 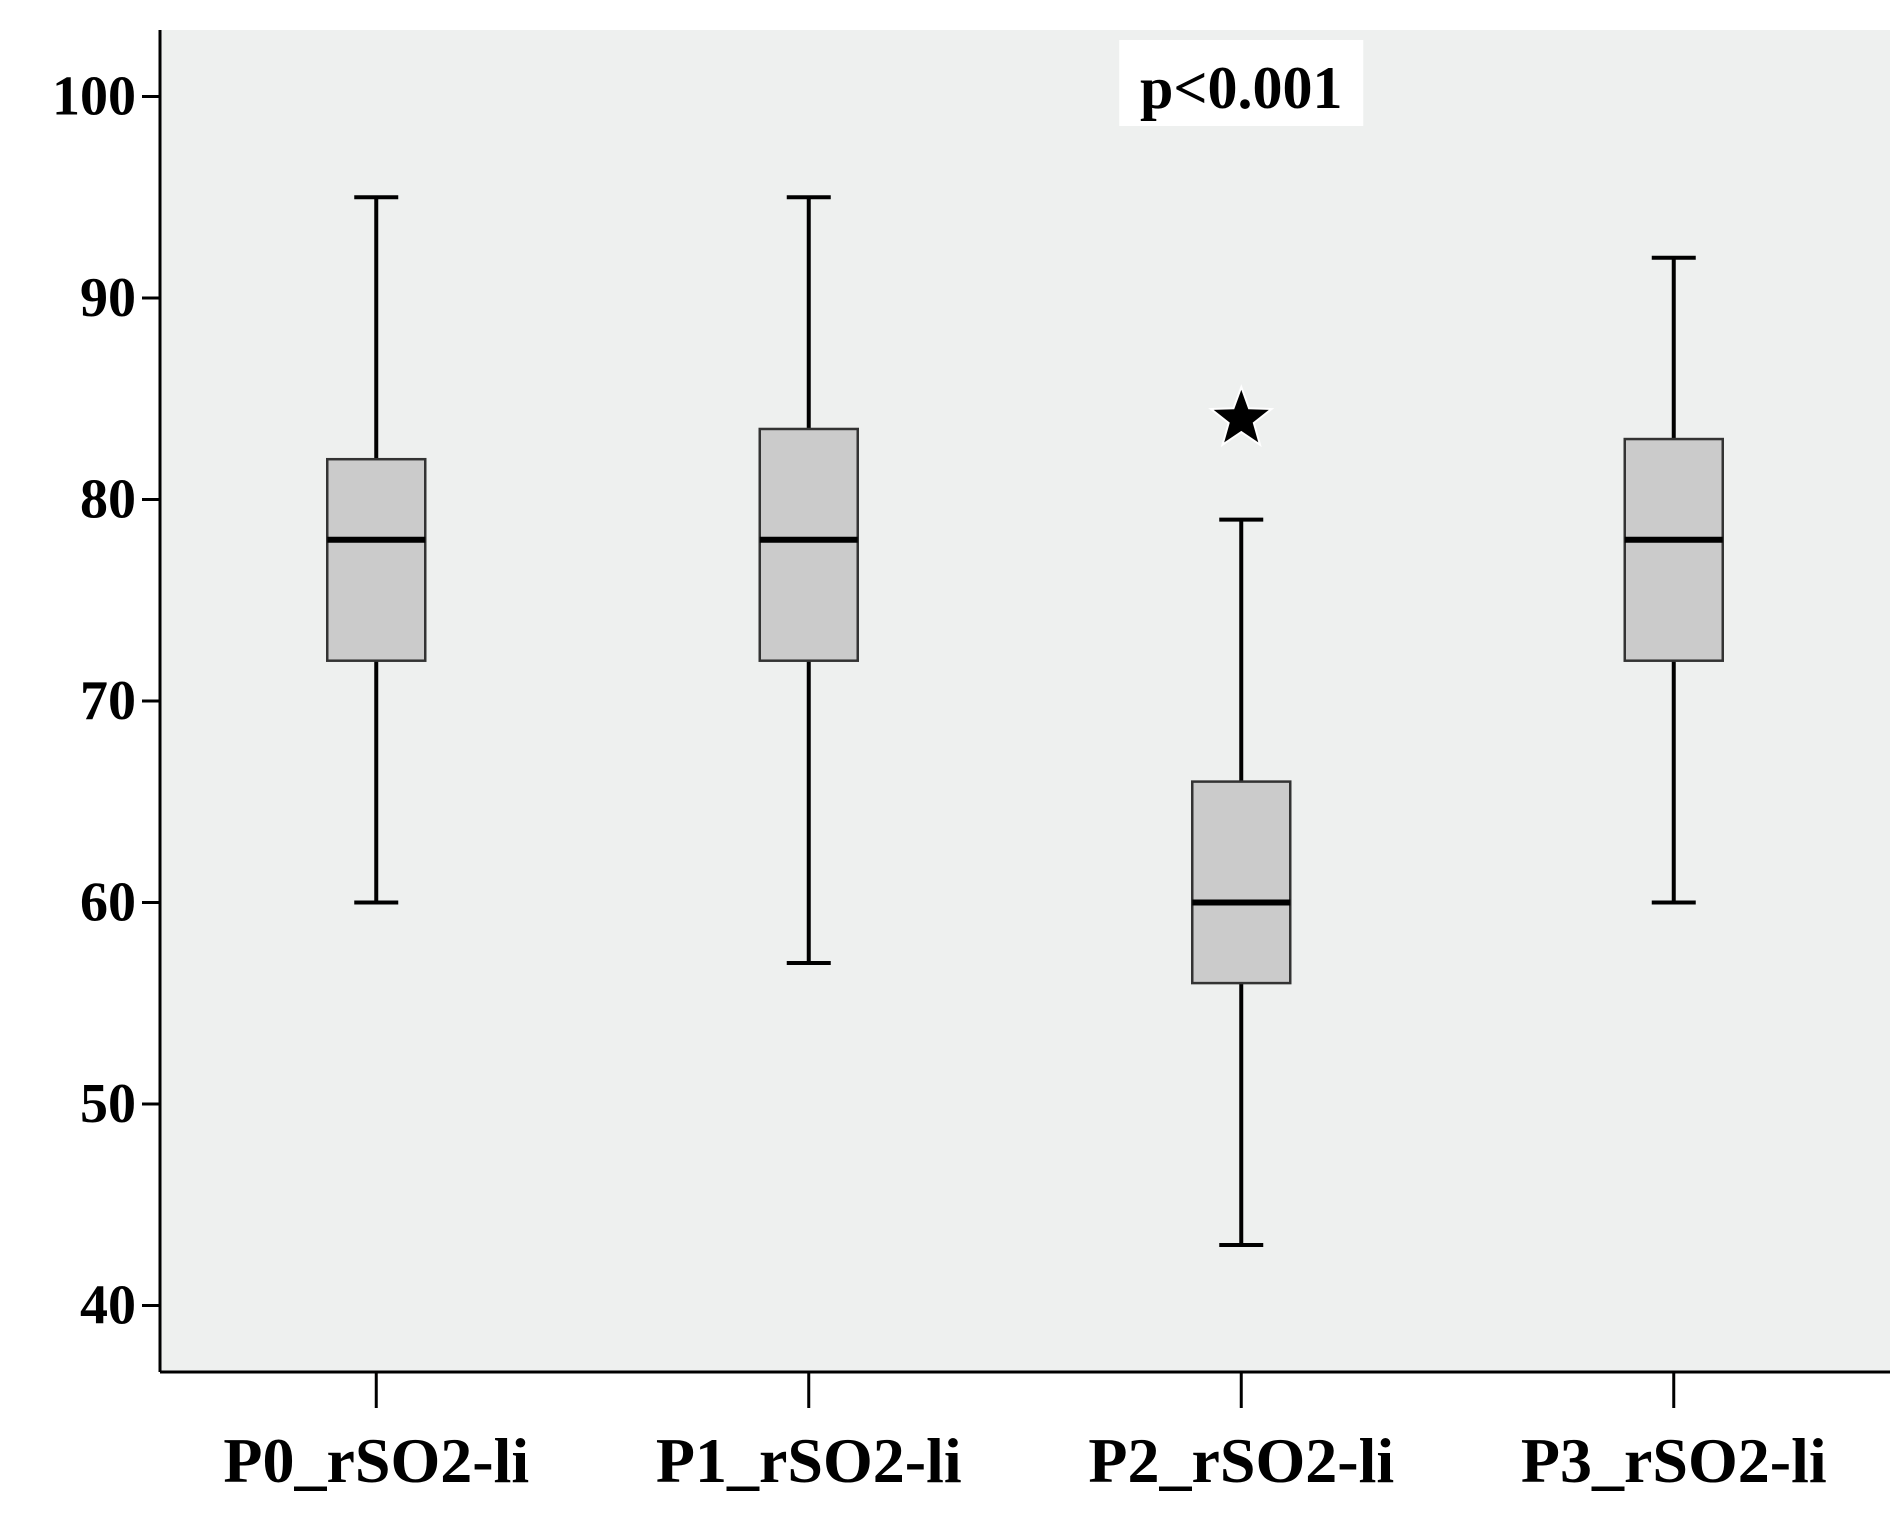 I want to click on p-value-annotation: p<0.001, so click(x=1241, y=88).